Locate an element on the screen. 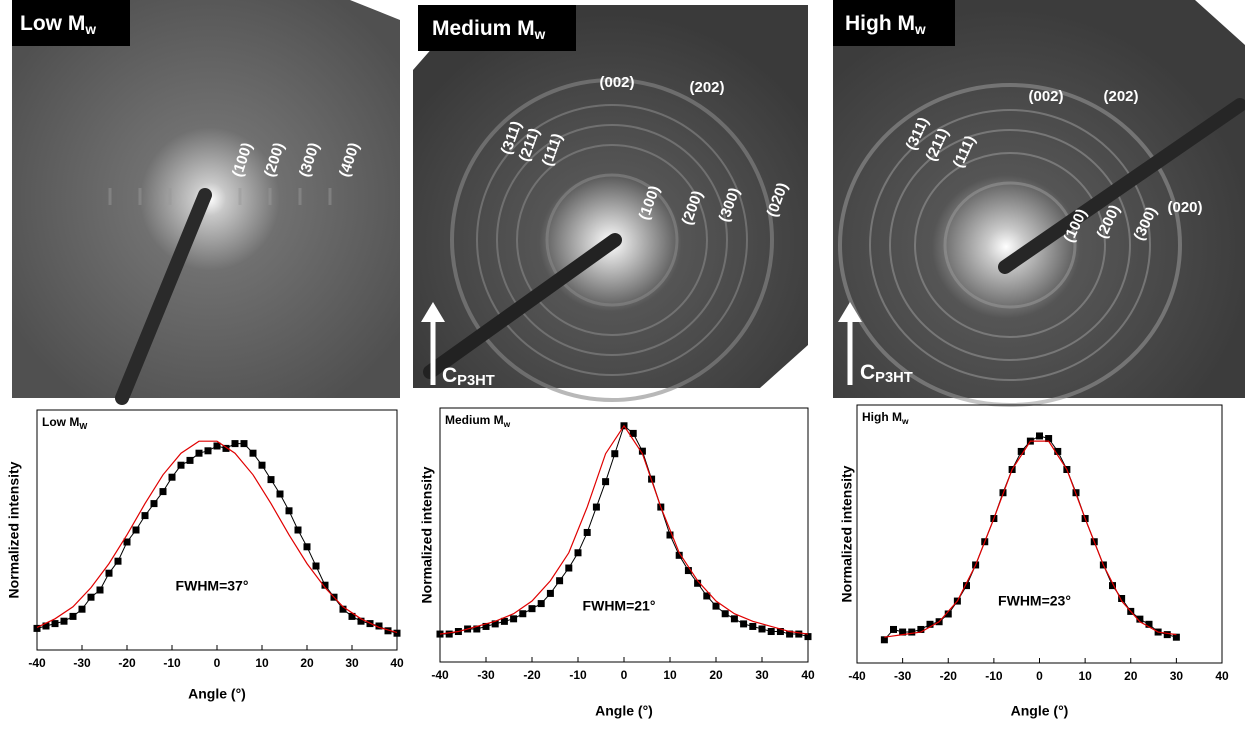 The height and width of the screenshot is (737, 1245). chart-title-sub: w is located at coordinates (905, 421).